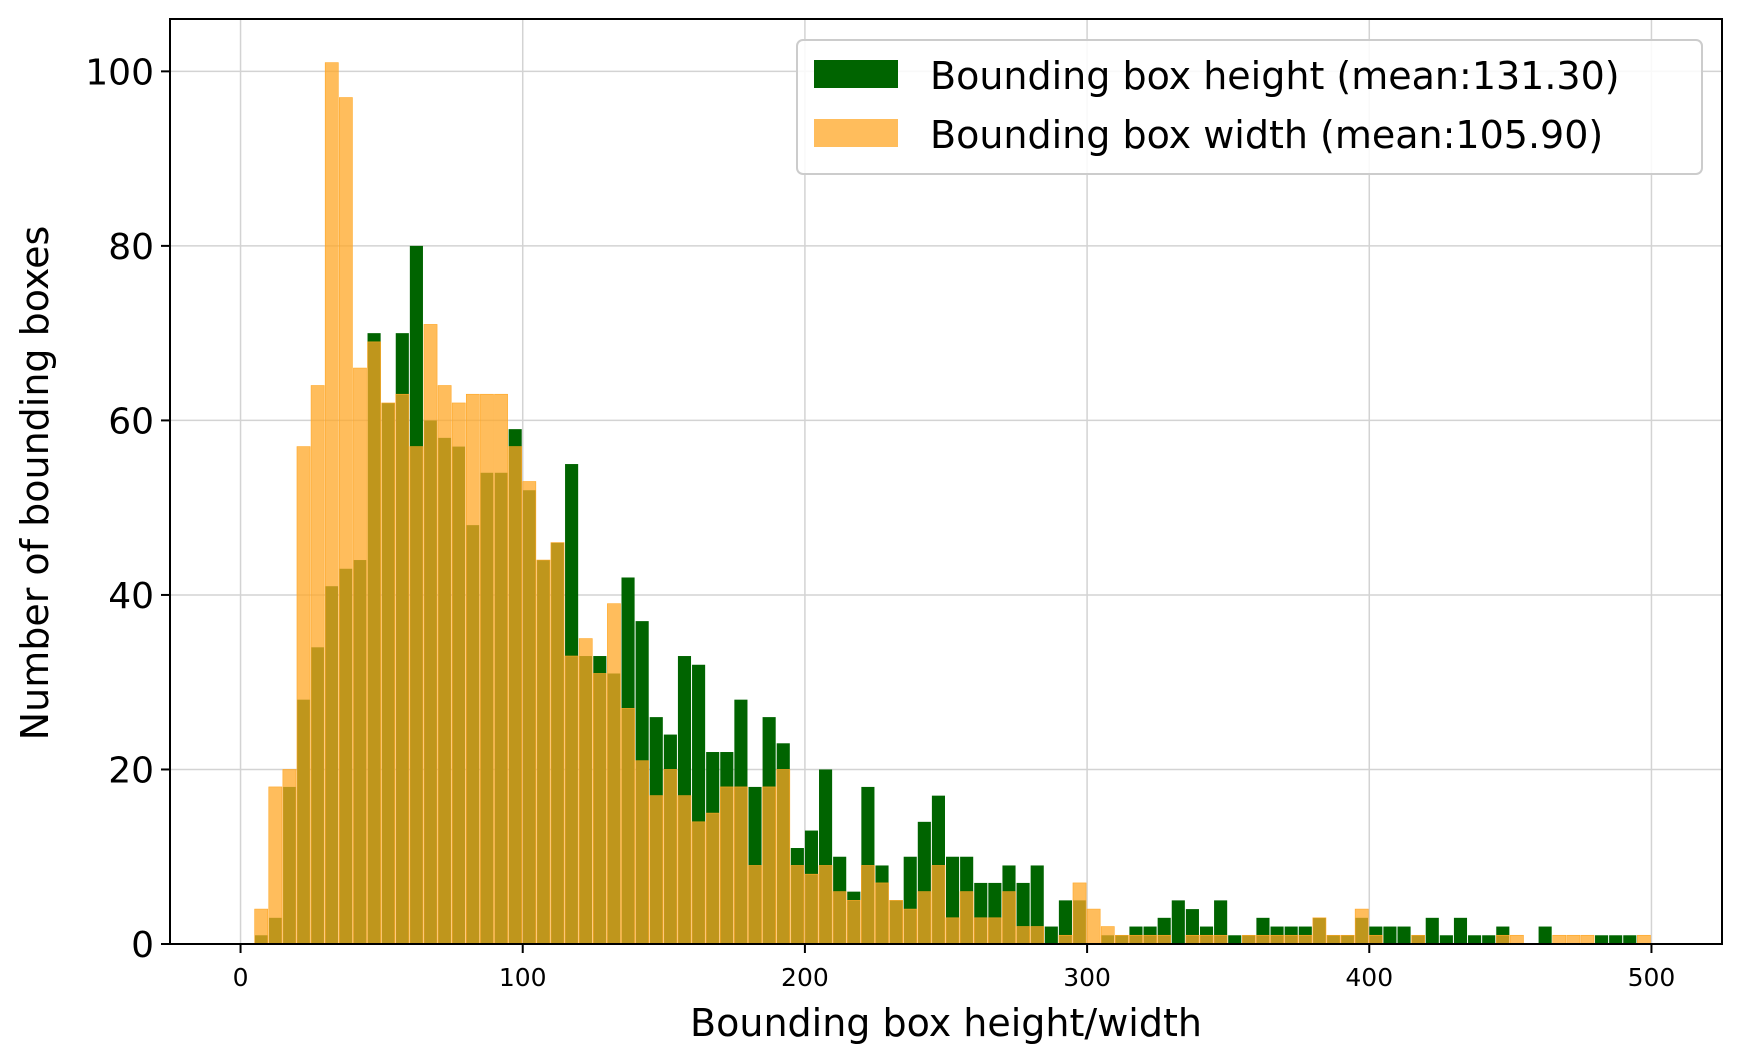 The image size is (1740, 1062). I want to click on y-tick-label: 80, so click(131, 247).